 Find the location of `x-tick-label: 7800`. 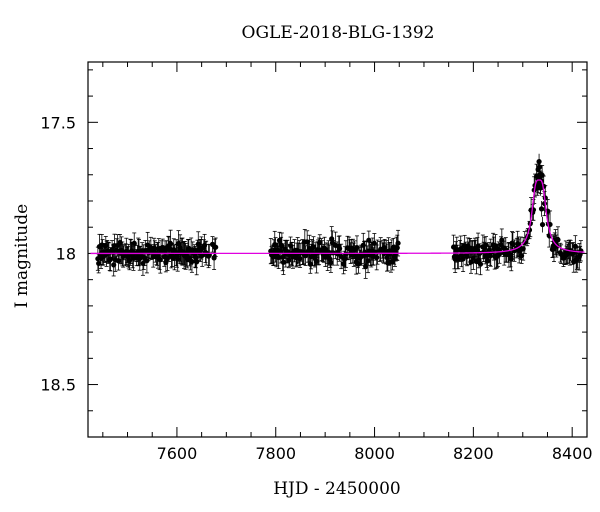

x-tick-label: 7800 is located at coordinates (275, 453).